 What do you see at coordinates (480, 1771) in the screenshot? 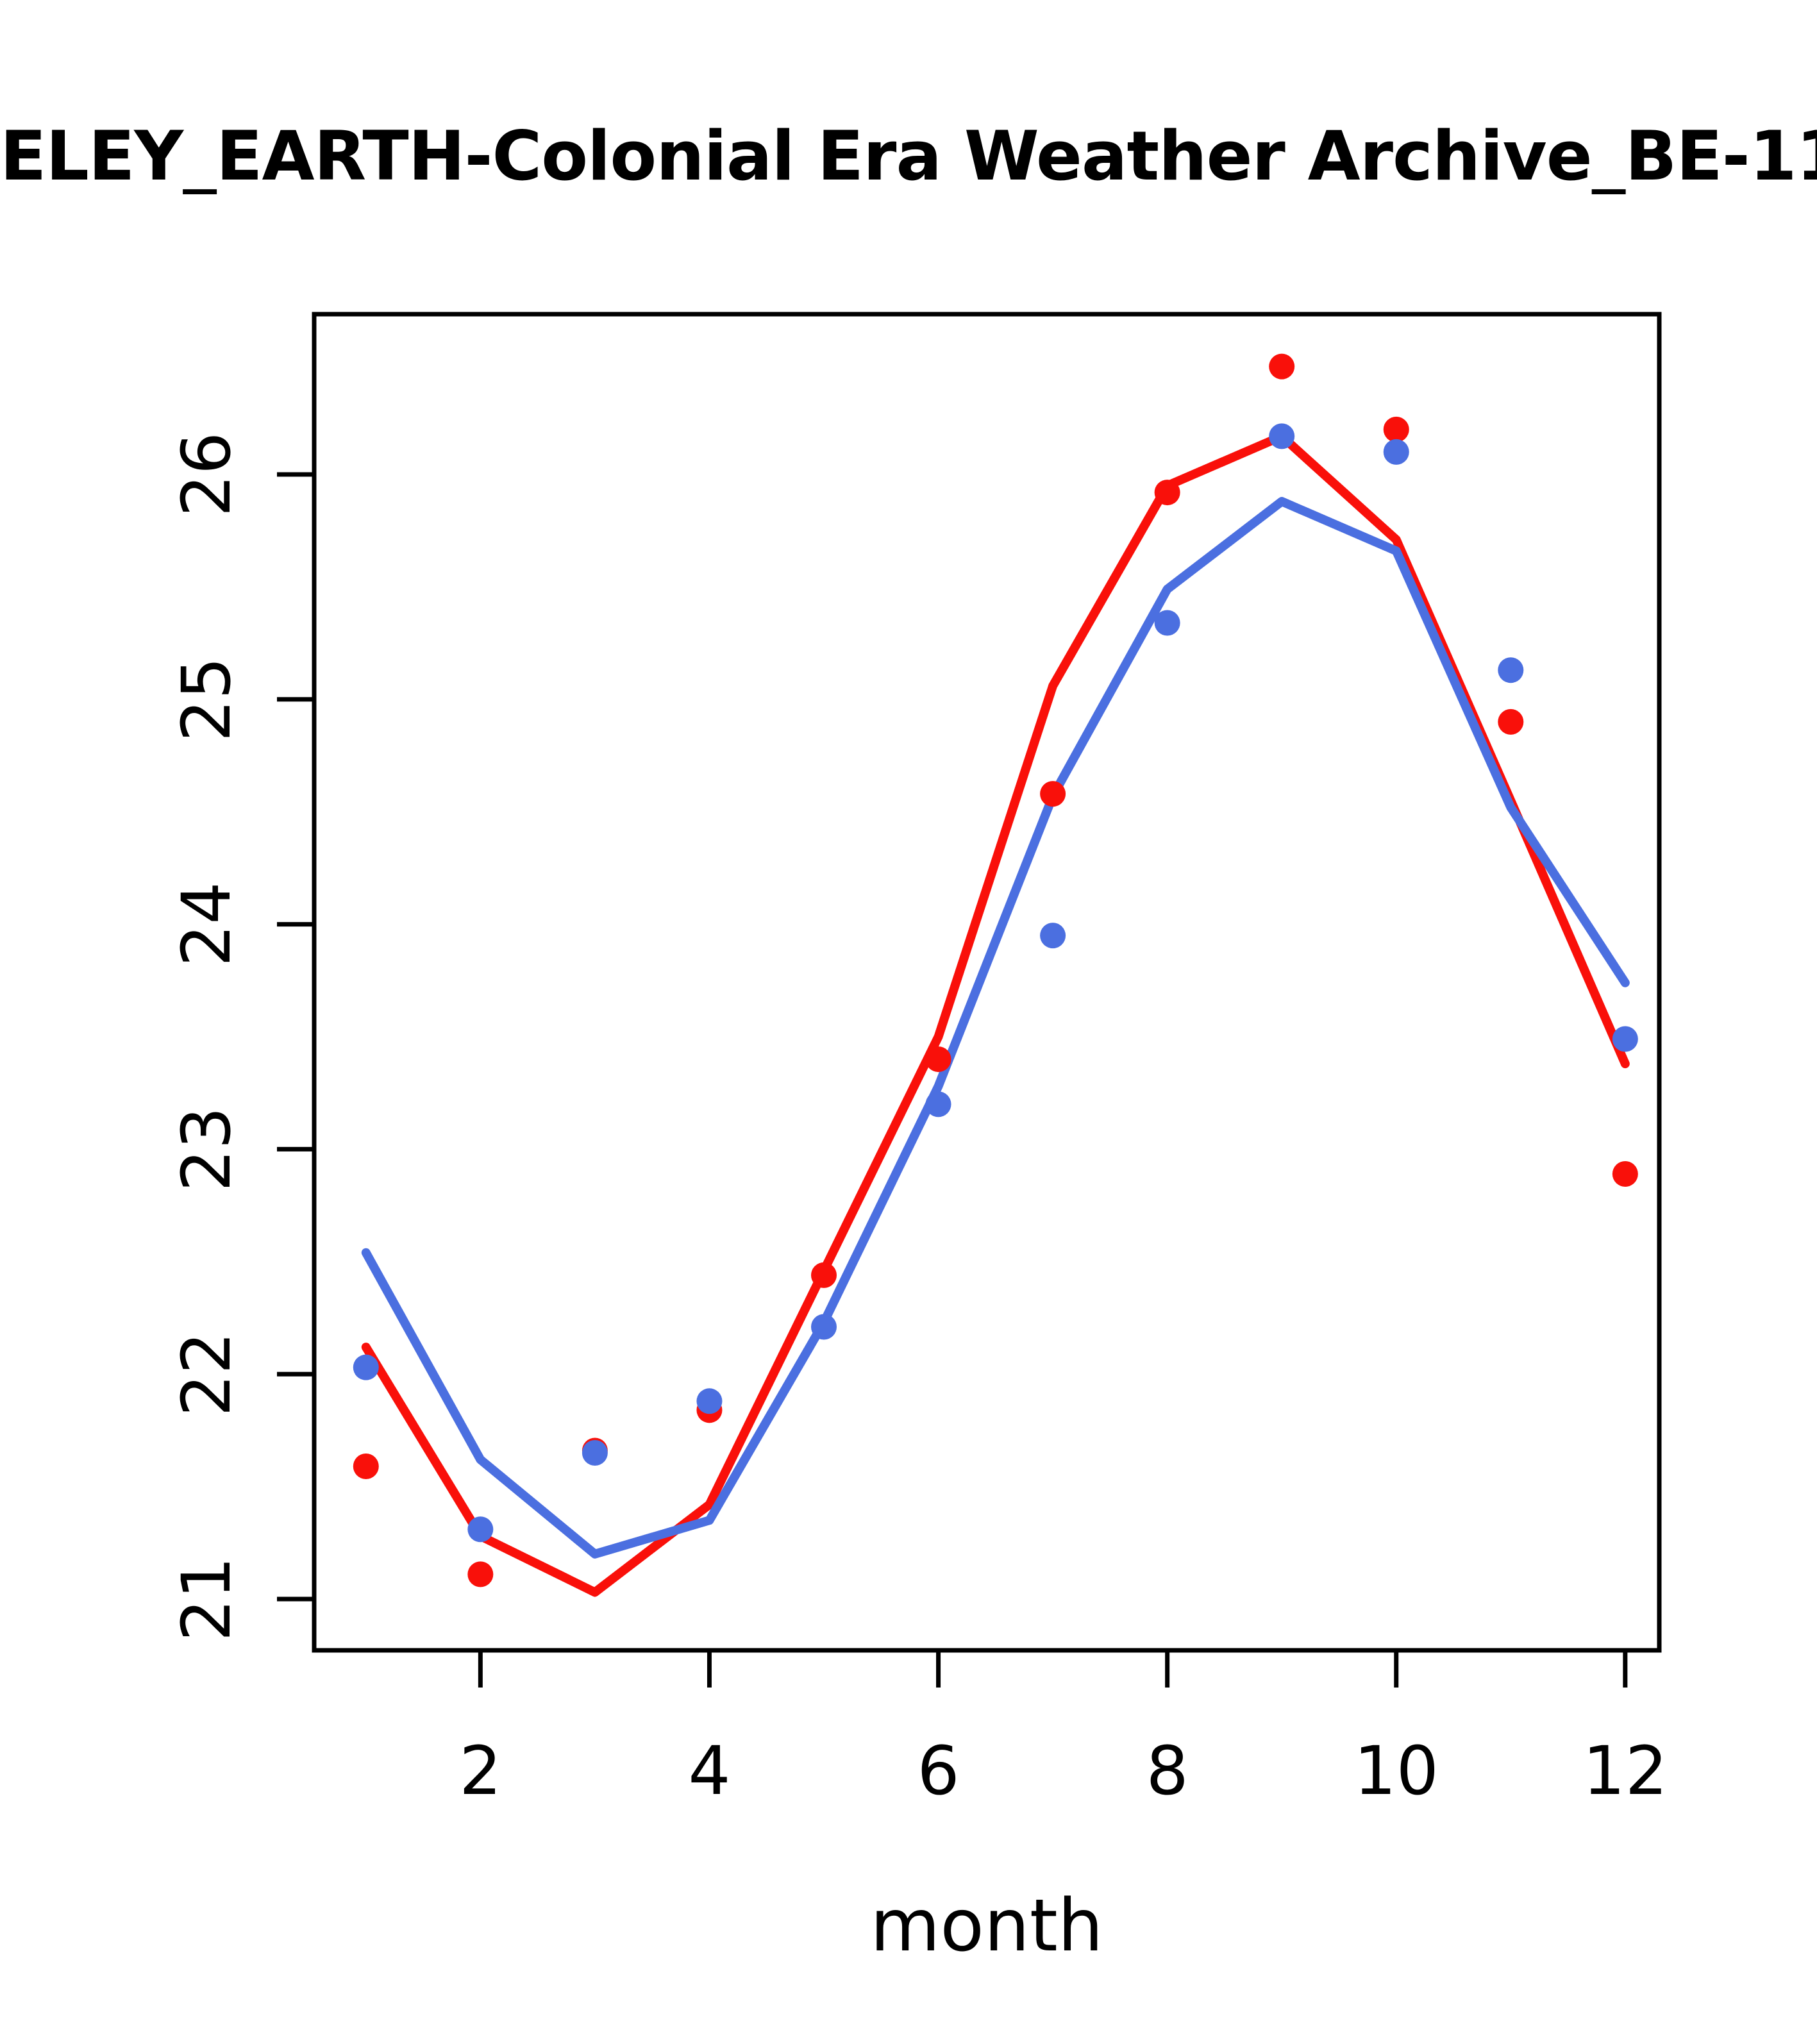
I see `x-tick-label: 2` at bounding box center [480, 1771].